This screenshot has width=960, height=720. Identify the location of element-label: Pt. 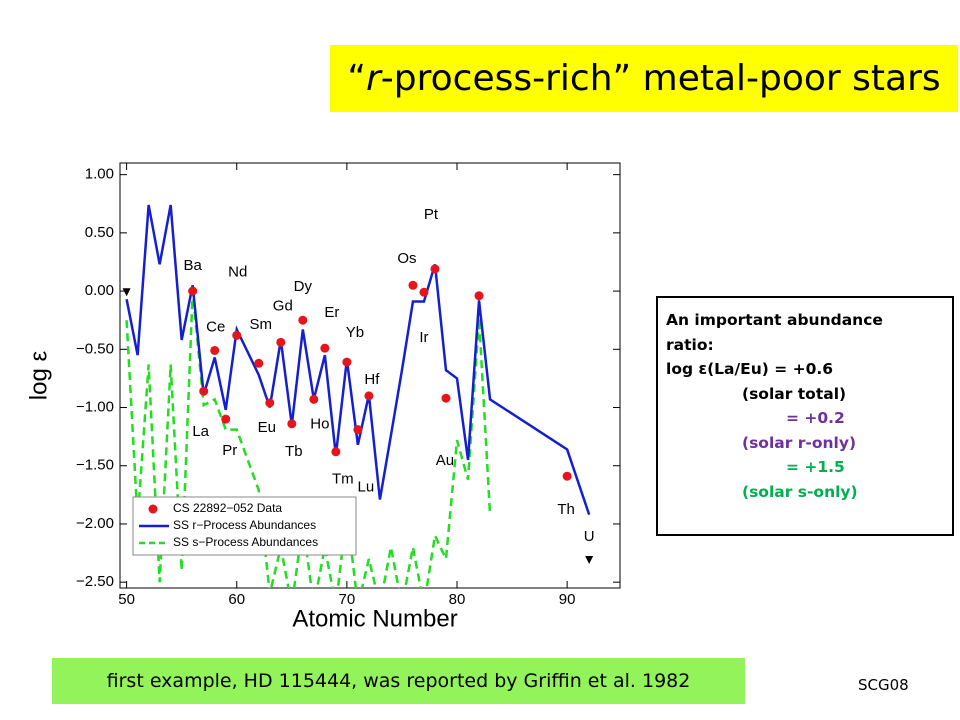
(431, 214).